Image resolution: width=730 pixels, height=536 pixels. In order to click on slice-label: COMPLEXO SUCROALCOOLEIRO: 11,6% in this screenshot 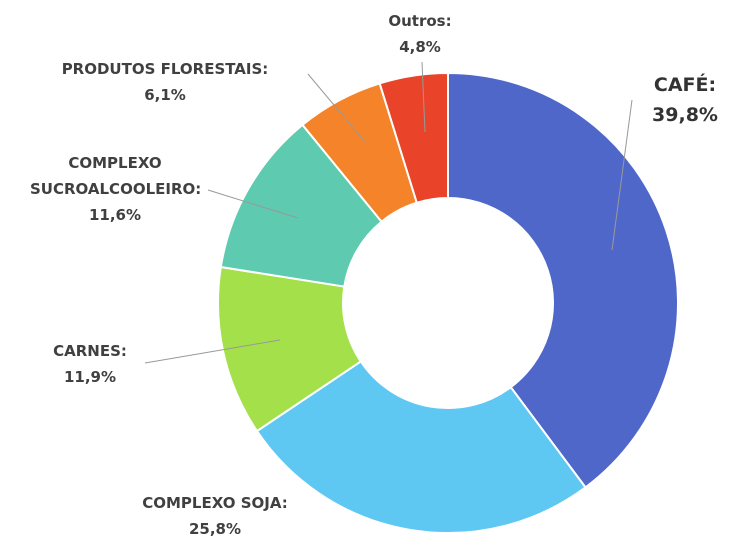, I will do `click(116, 189)`.